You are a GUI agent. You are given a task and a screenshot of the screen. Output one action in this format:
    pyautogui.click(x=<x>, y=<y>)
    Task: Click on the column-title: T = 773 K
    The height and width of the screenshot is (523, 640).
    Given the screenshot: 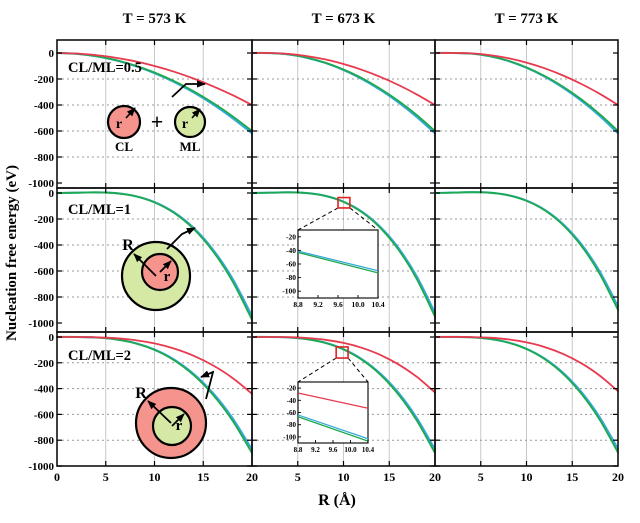 What is the action you would take?
    pyautogui.click(x=527, y=19)
    